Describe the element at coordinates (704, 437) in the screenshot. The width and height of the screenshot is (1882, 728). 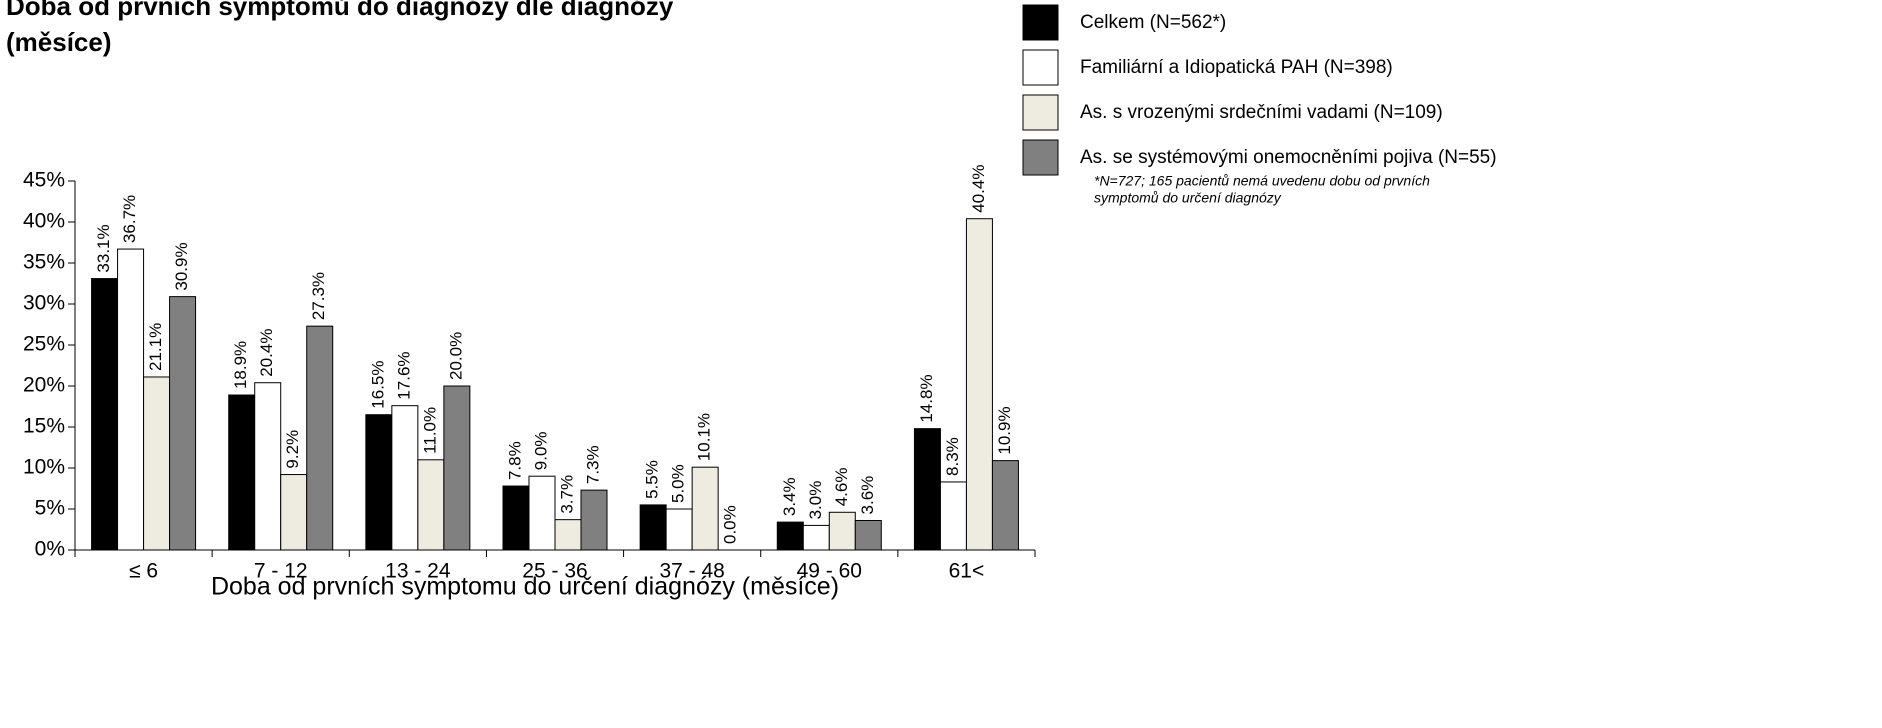
I see `value-label: 10.1%` at that location.